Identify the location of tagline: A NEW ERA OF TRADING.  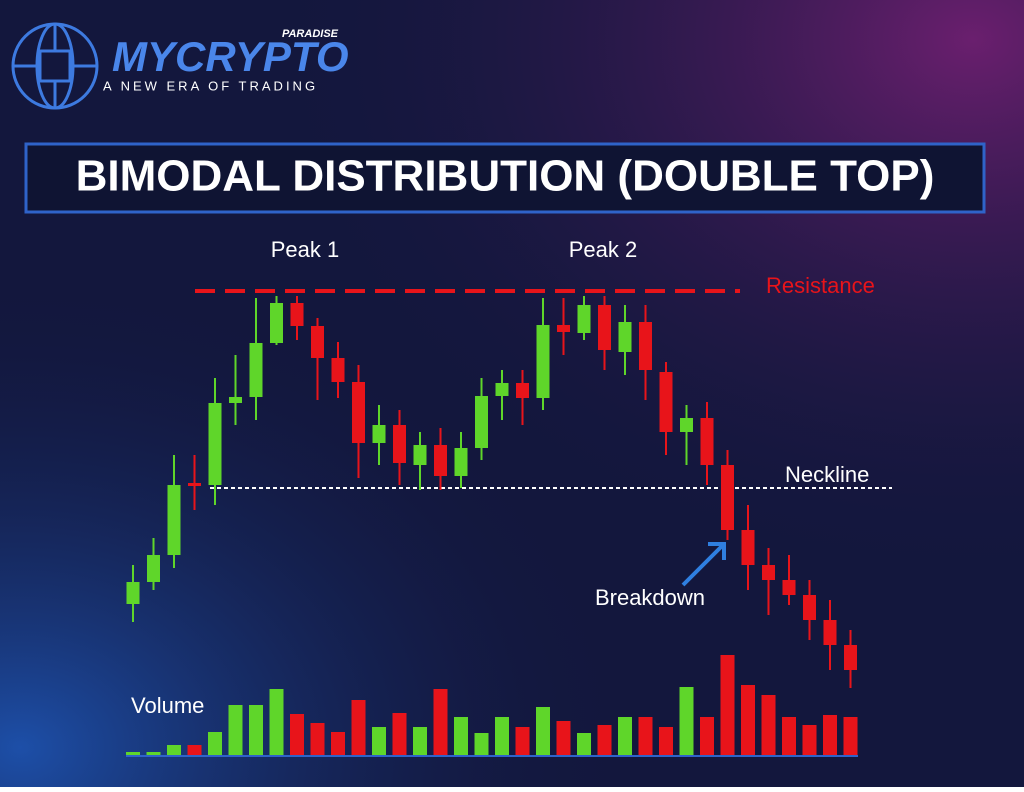
(210, 85).